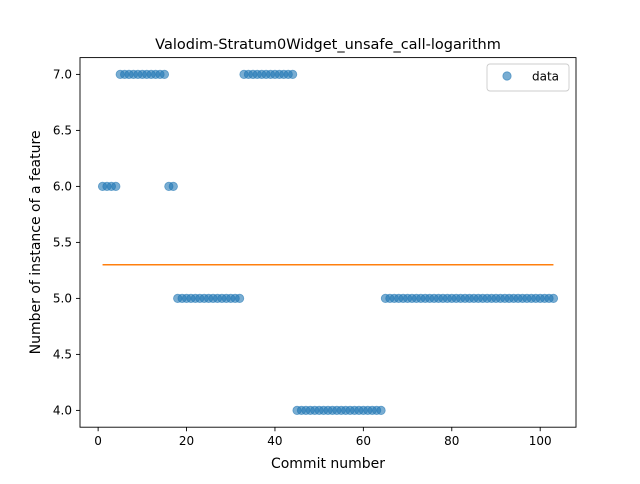 The height and width of the screenshot is (484, 640). What do you see at coordinates (540, 441) in the screenshot?
I see `x-tick-label: 100` at bounding box center [540, 441].